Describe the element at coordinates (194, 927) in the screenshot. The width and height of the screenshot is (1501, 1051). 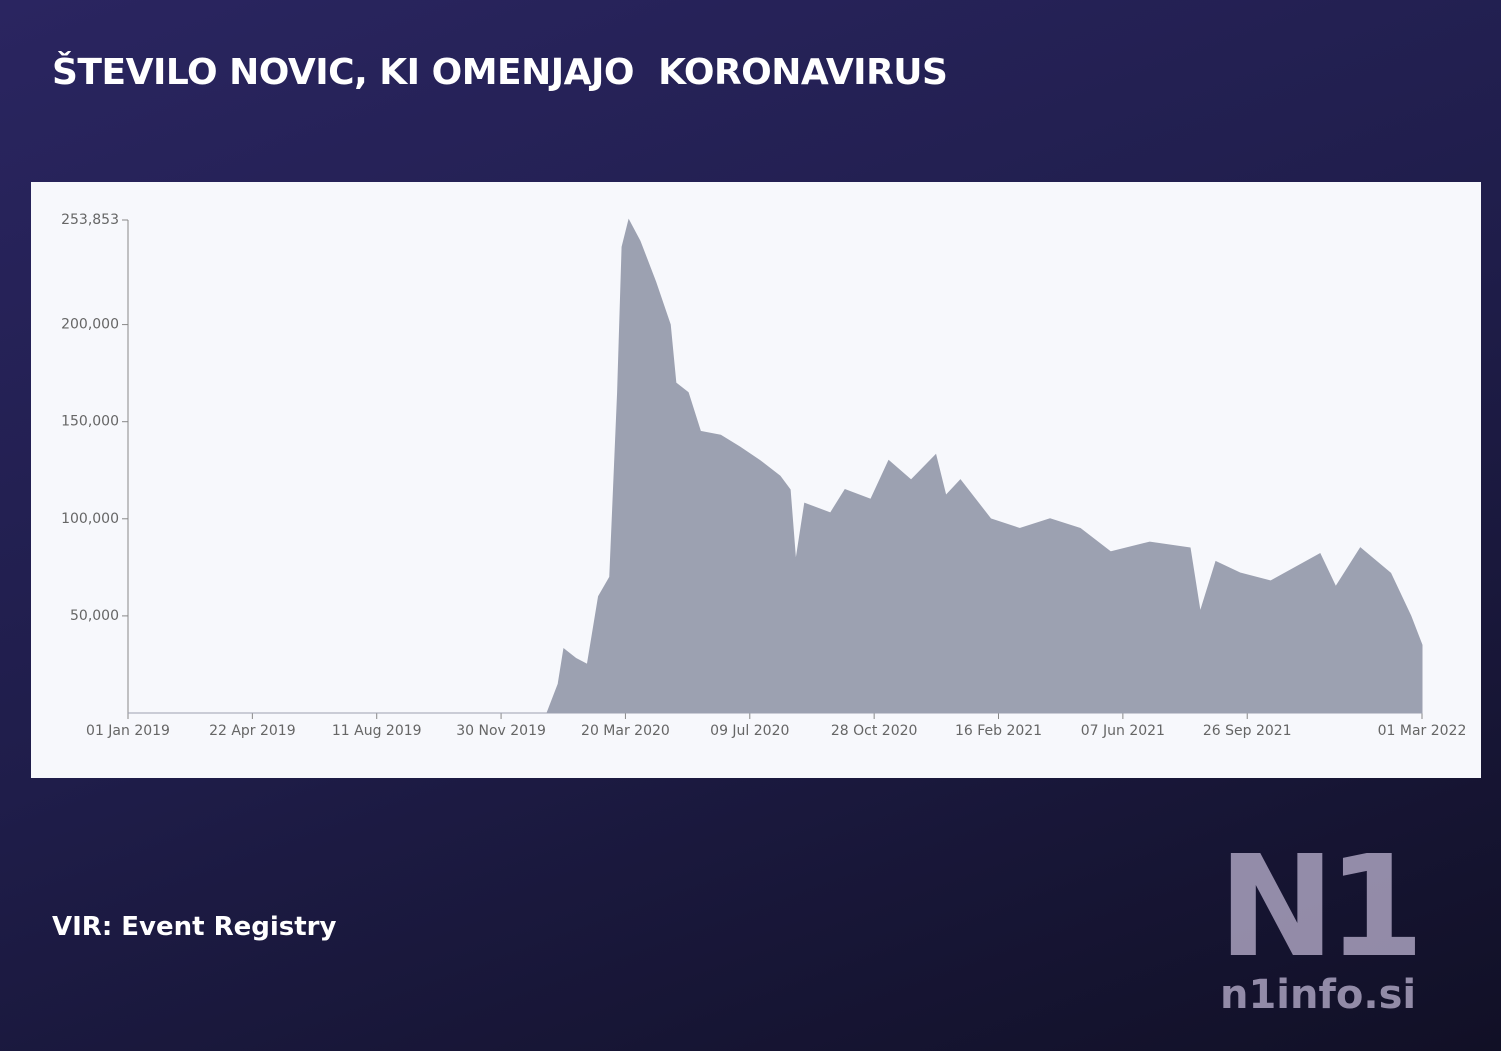
I see `source: VIR: Event Registry` at that location.